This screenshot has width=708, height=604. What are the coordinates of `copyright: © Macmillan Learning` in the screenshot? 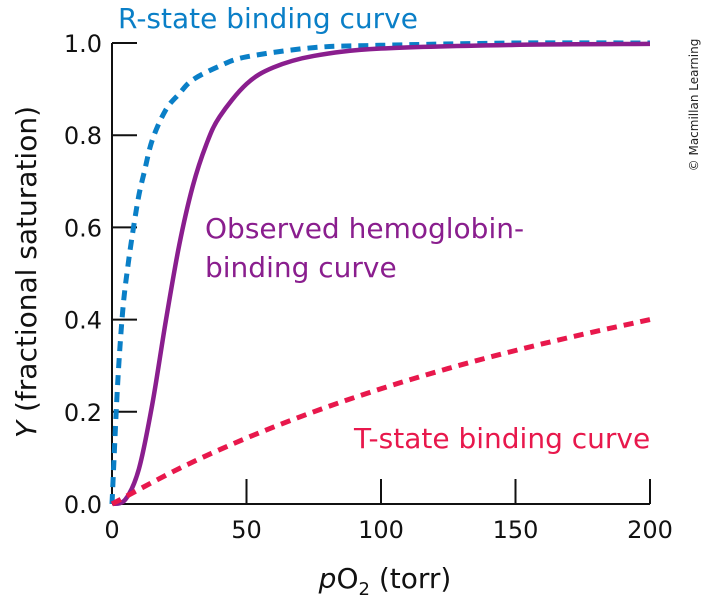 It's located at (694, 105).